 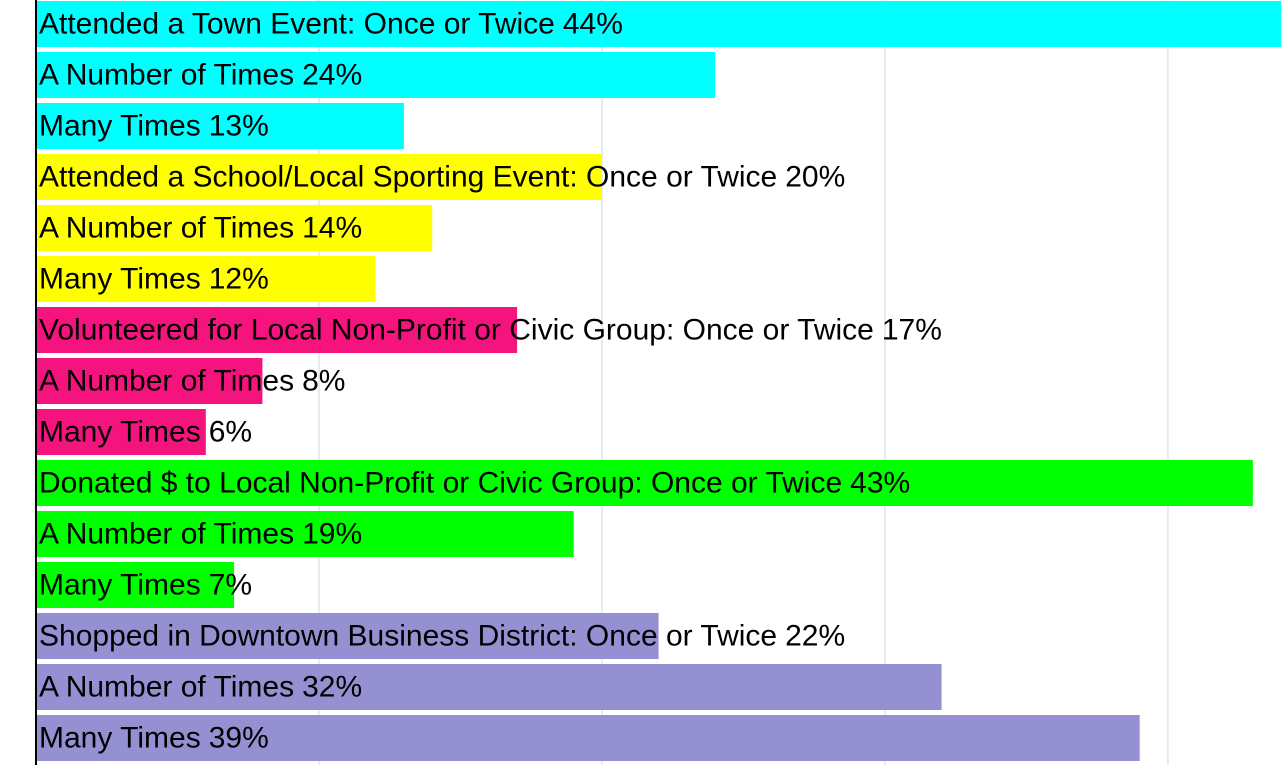 I want to click on bar-label: Many Times 12%, so click(x=154, y=278).